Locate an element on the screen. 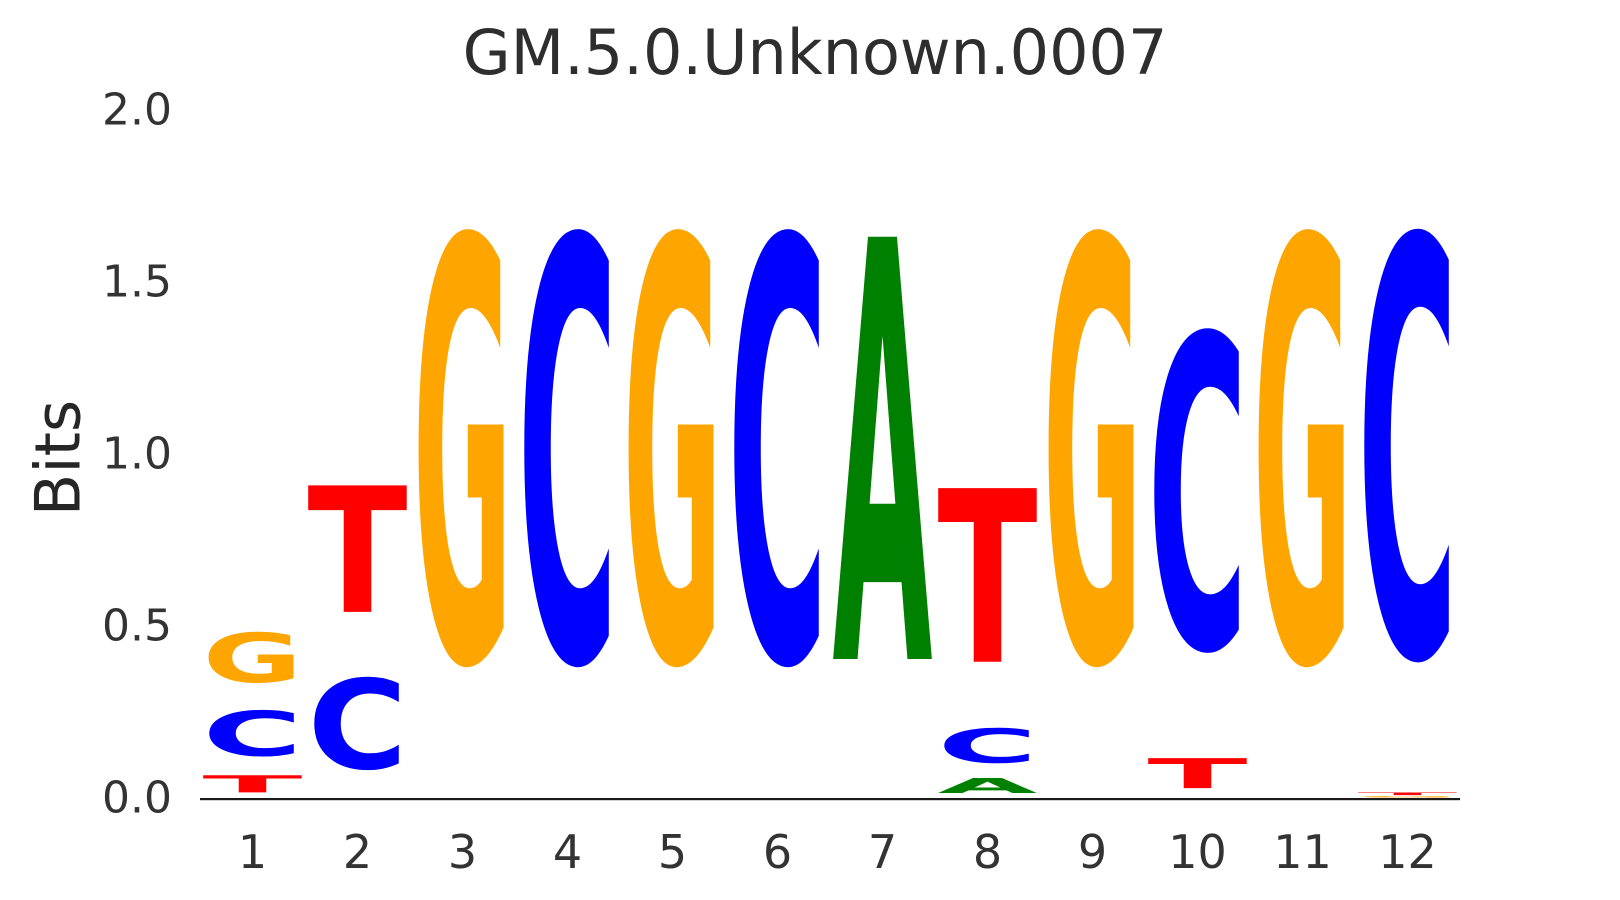 The height and width of the screenshot is (900, 1620). logo-letter-G-pos12: G is located at coordinates (1408, 797).